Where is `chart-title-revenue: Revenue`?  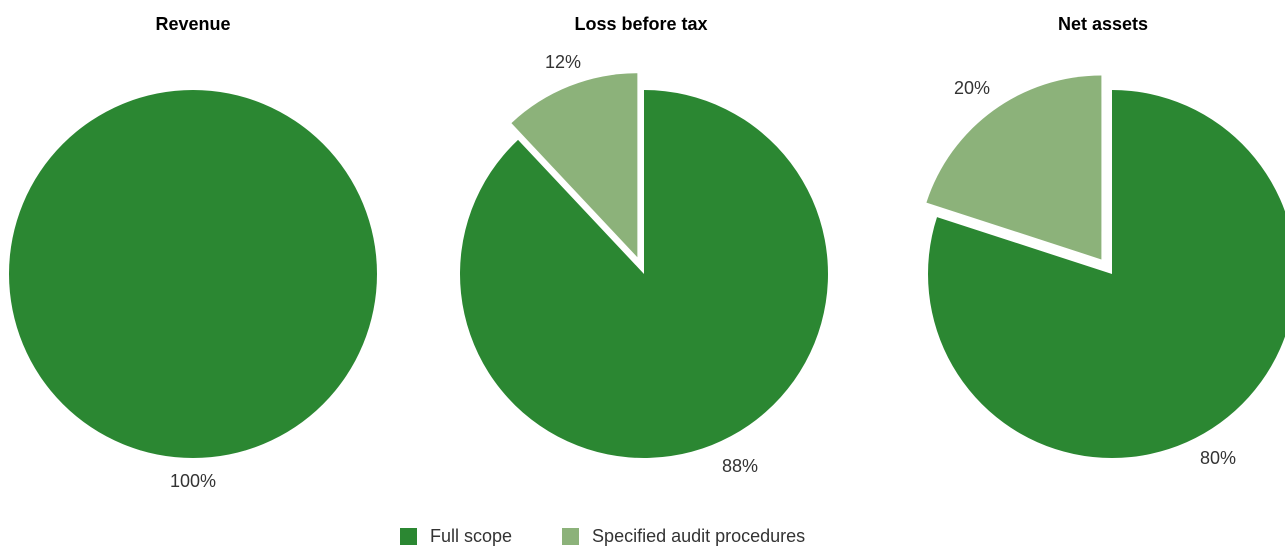
chart-title-revenue: Revenue is located at coordinates (193, 24).